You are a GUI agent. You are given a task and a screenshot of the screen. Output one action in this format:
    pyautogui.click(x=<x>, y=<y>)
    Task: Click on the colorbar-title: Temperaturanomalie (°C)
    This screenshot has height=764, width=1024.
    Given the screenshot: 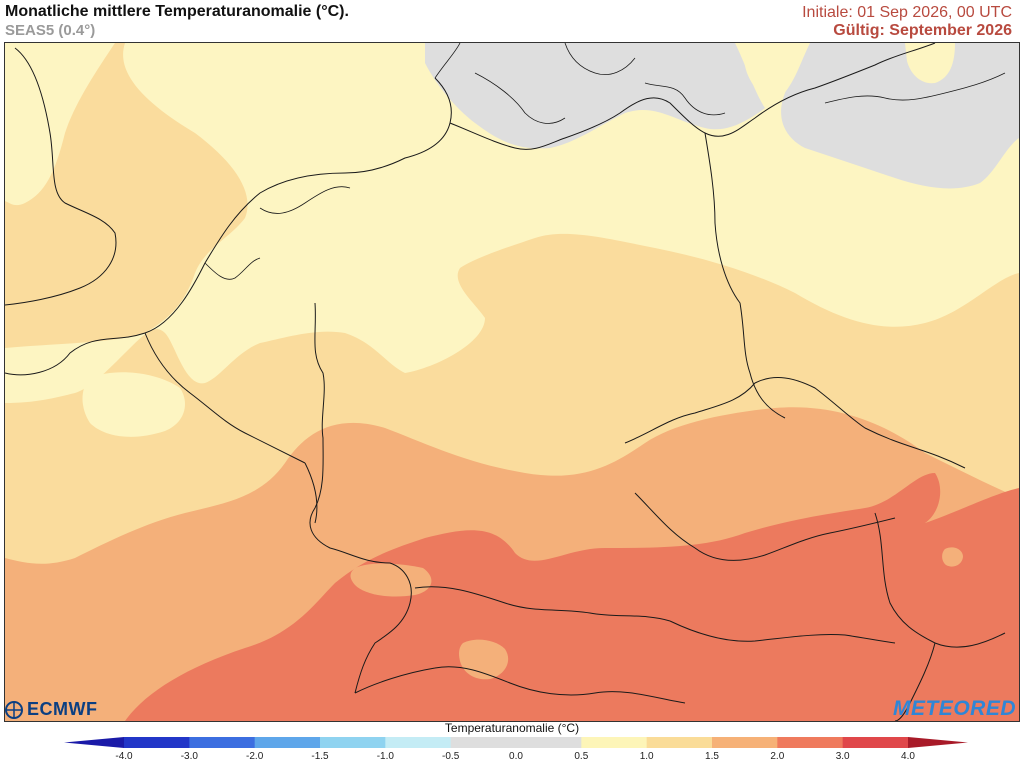 What is the action you would take?
    pyautogui.click(x=512, y=728)
    